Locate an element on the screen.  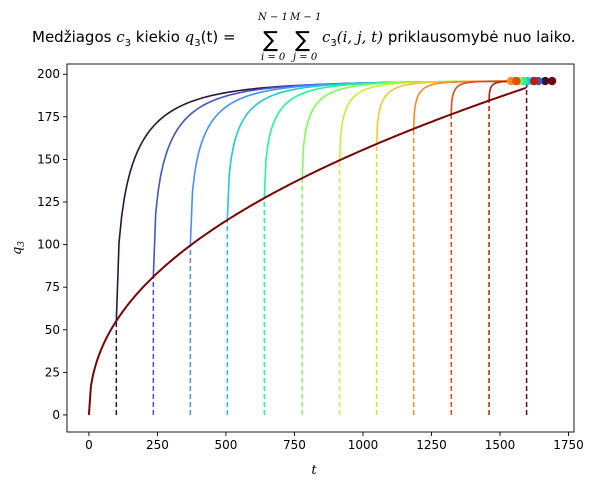
title-q: q is located at coordinates (190, 37).